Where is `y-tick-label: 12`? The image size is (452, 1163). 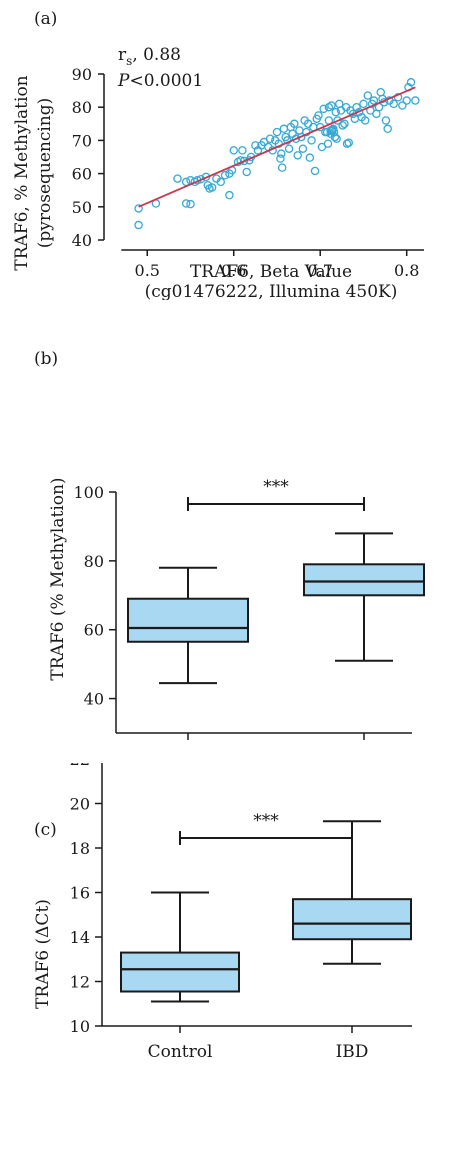
y-tick-label: 12 is located at coordinates (80, 982).